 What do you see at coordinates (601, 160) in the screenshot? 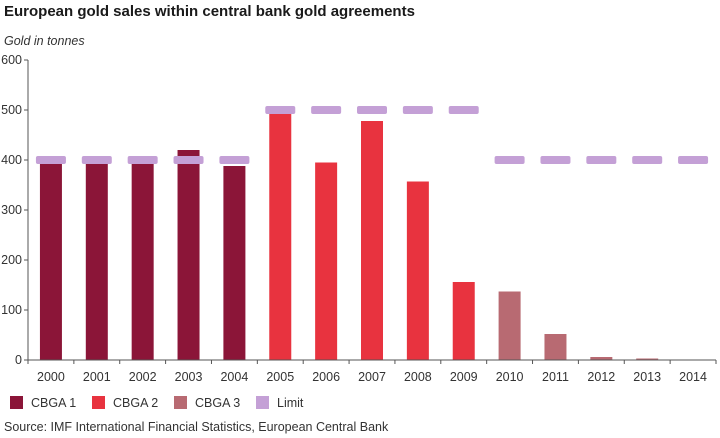
I see `limit-marker-2012` at bounding box center [601, 160].